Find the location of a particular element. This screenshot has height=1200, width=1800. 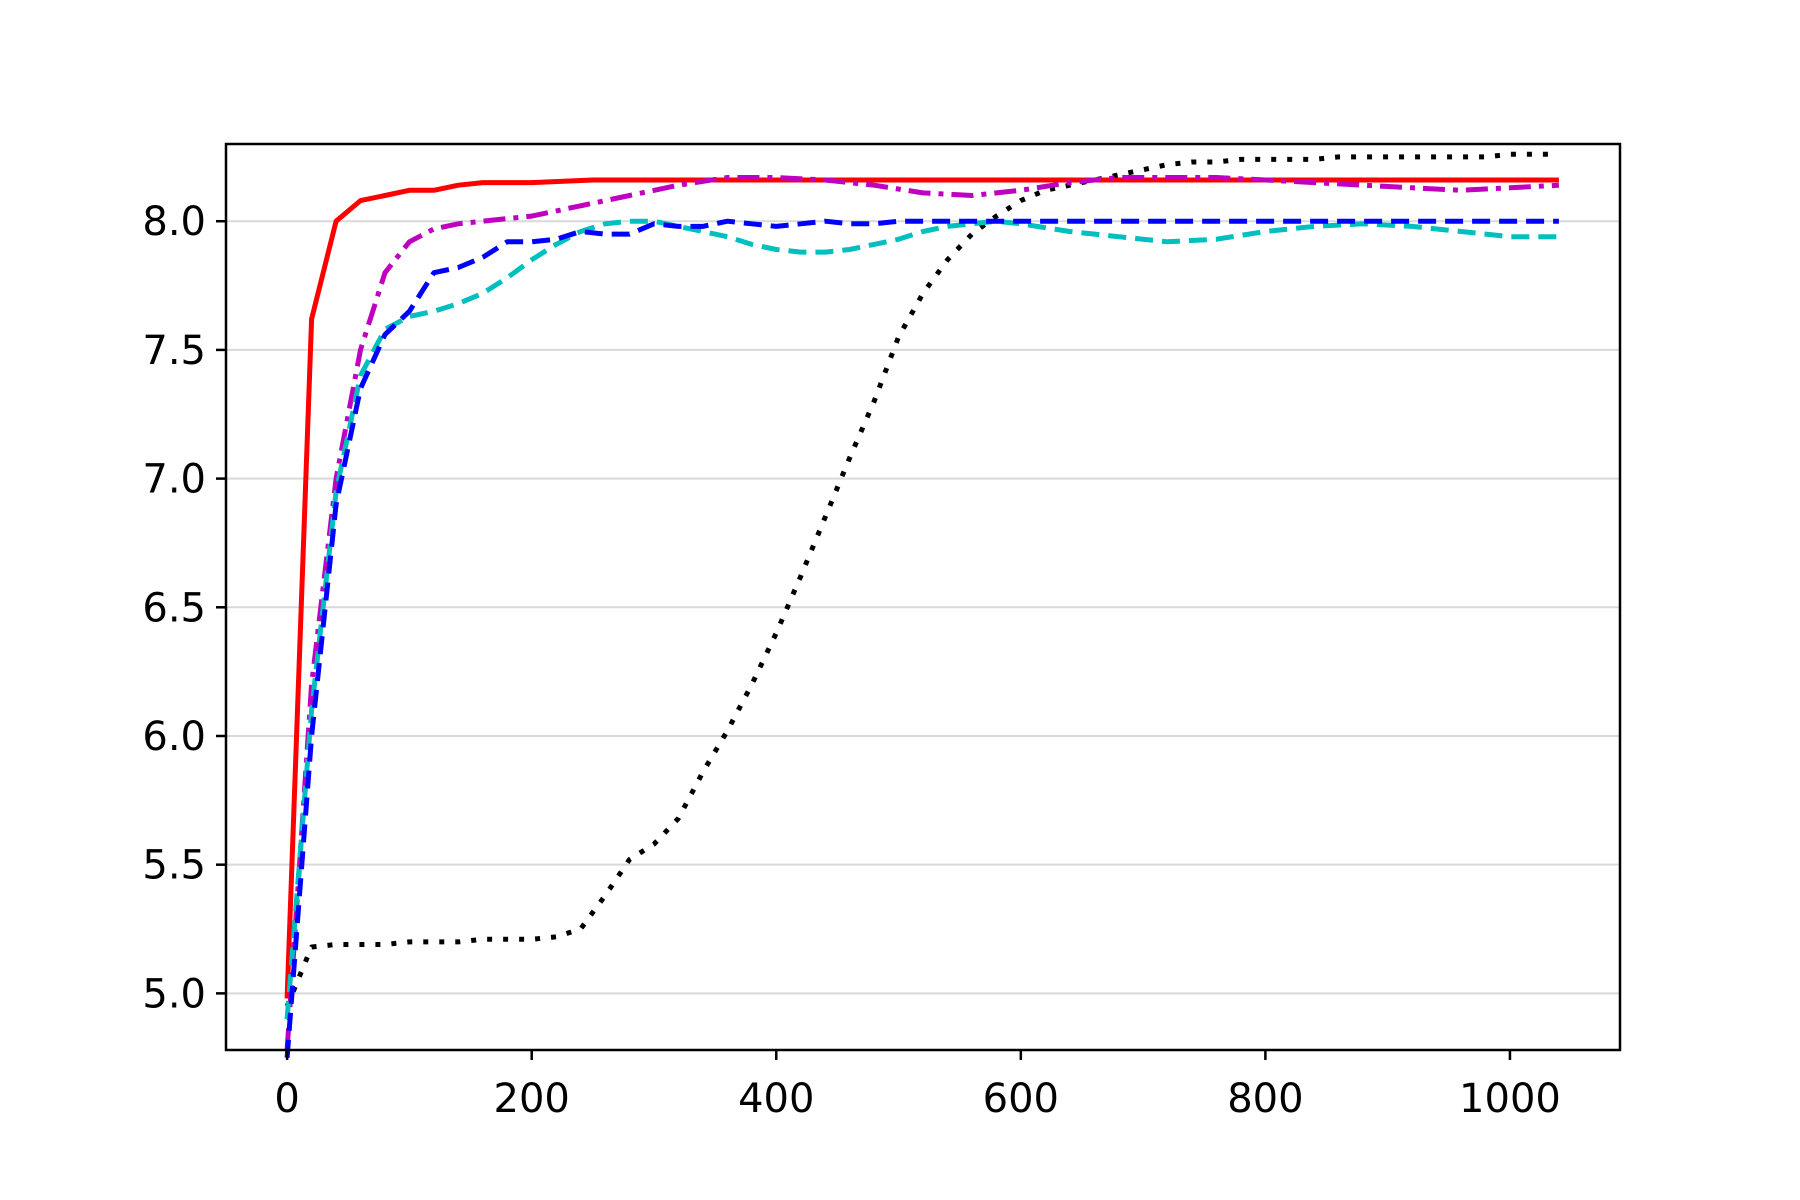

x-tick-label-4: 800 is located at coordinates (1265, 1099).